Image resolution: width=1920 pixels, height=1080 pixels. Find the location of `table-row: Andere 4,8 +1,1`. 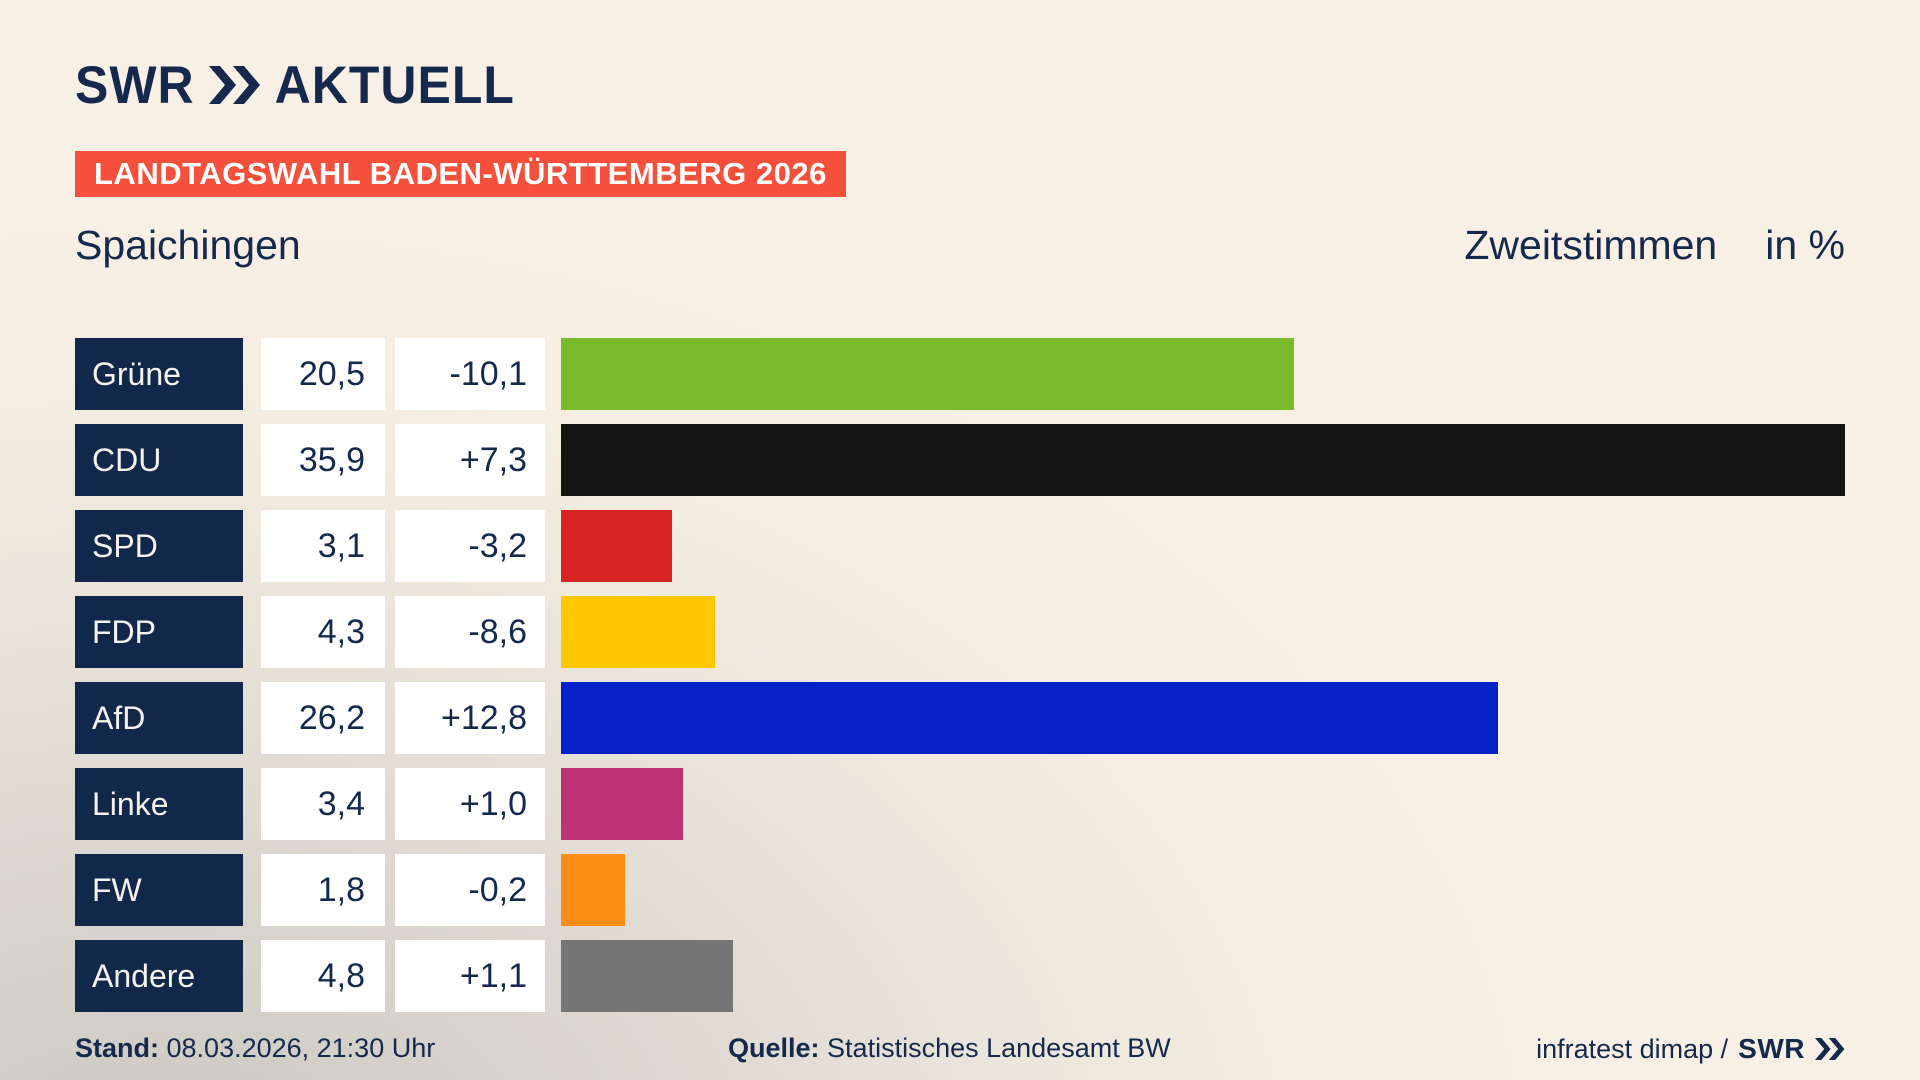

table-row: Andere 4,8 +1,1 is located at coordinates (960, 976).